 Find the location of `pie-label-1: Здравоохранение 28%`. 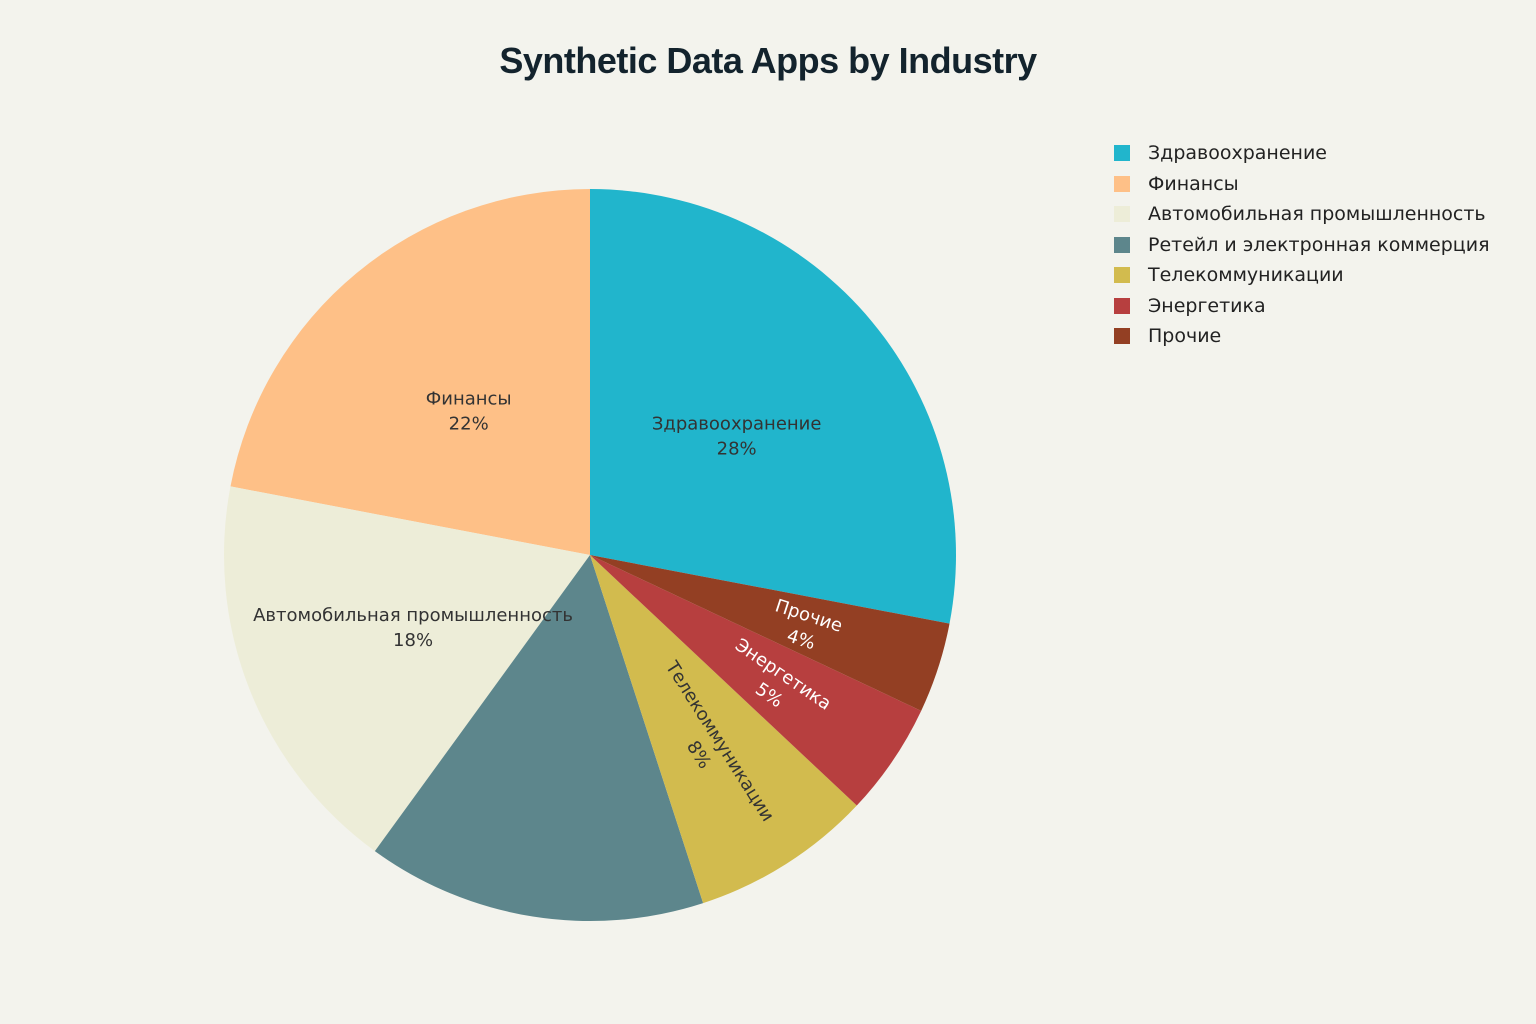

pie-label-1: Здравоохранение 28% is located at coordinates (737, 437).